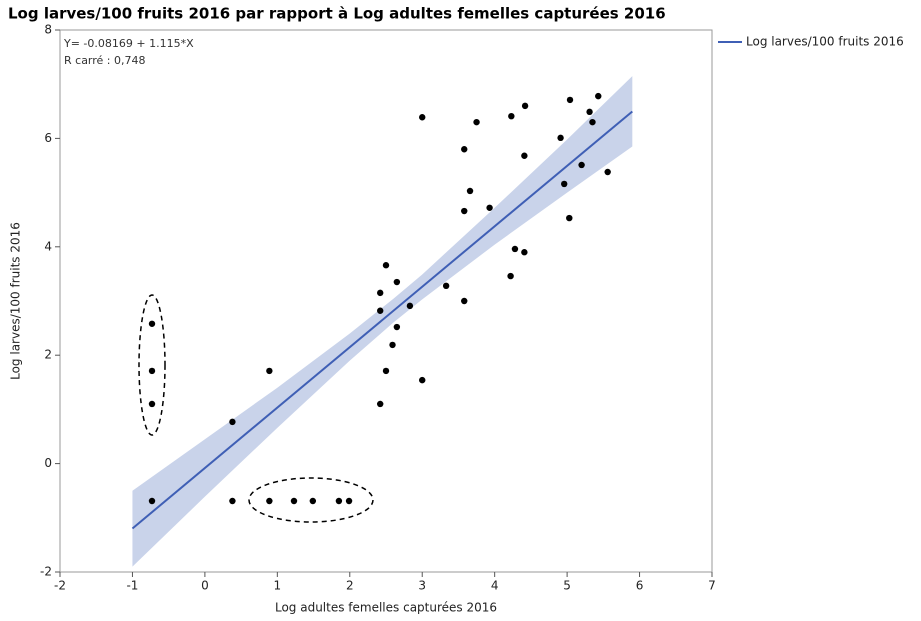  Describe the element at coordinates (48, 138) in the screenshot. I see `y-tick-label: 6` at that location.